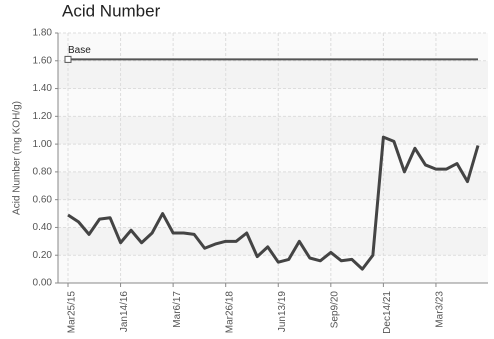  What do you see at coordinates (68, 59) in the screenshot?
I see `reference-marker` at bounding box center [68, 59].